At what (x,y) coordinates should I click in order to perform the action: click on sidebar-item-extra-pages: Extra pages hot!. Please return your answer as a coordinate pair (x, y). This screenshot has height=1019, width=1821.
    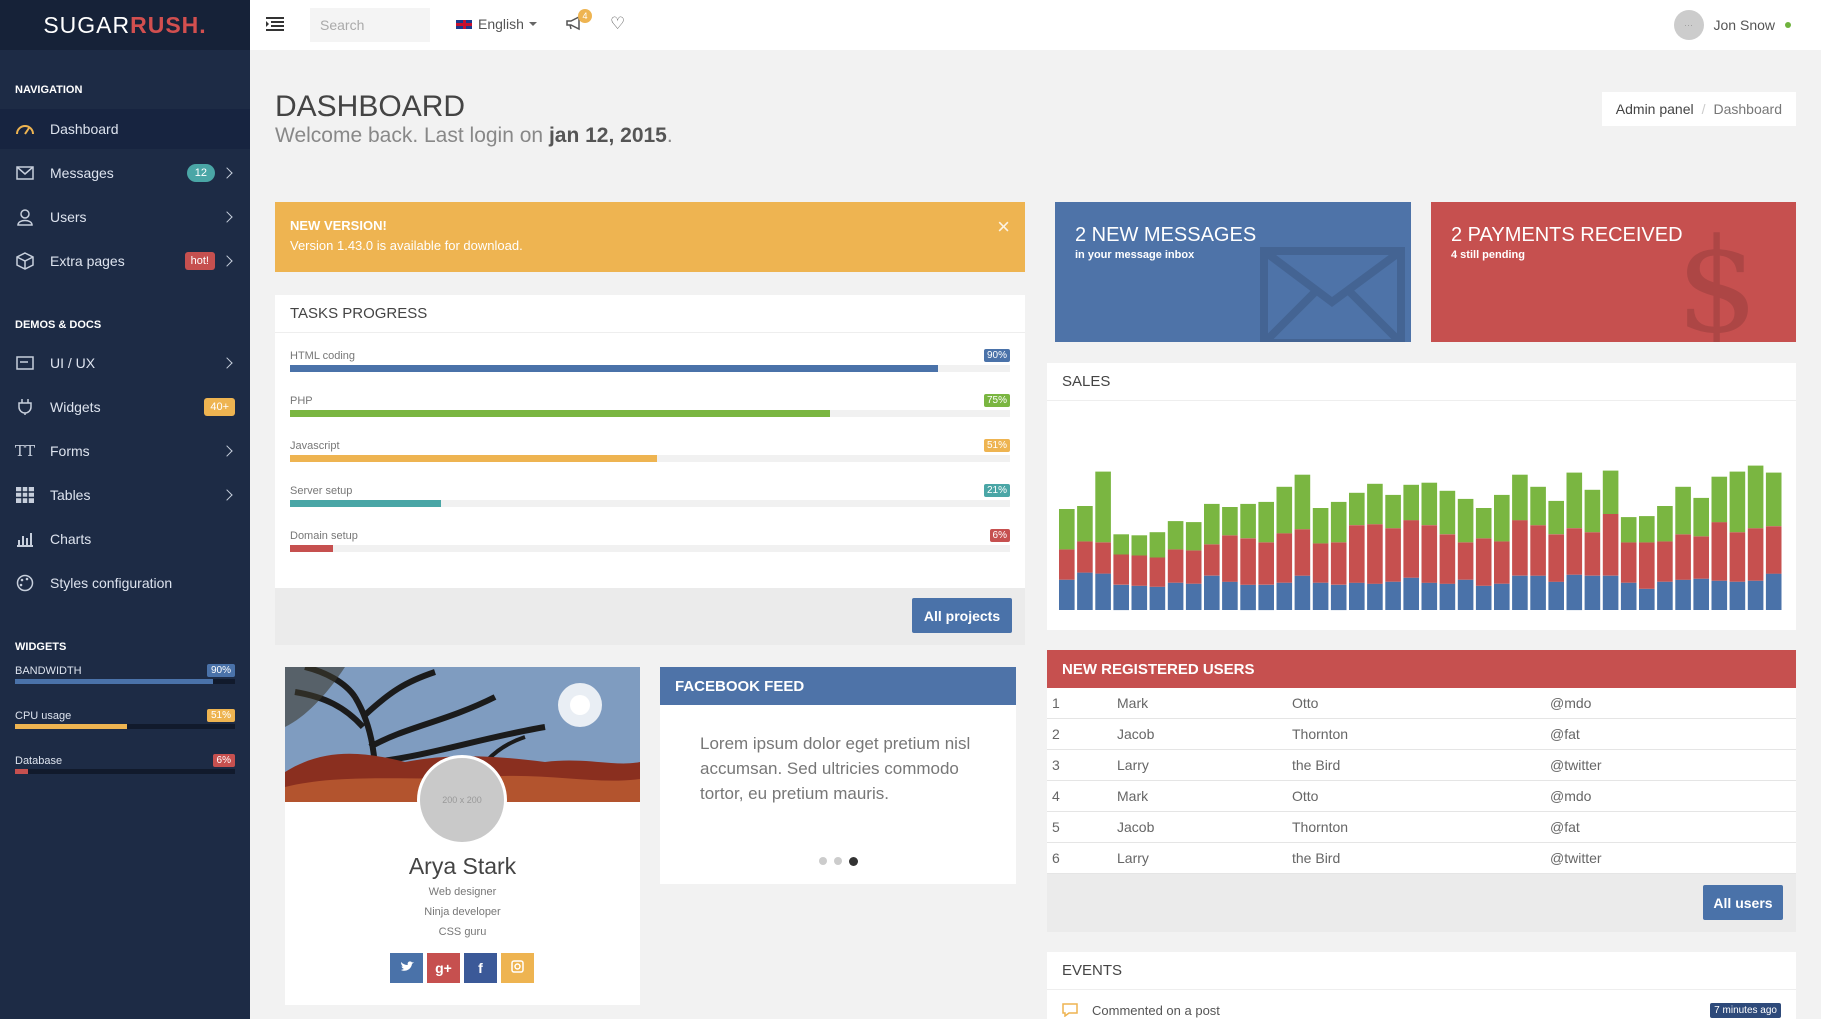
    Looking at the image, I should click on (125, 261).